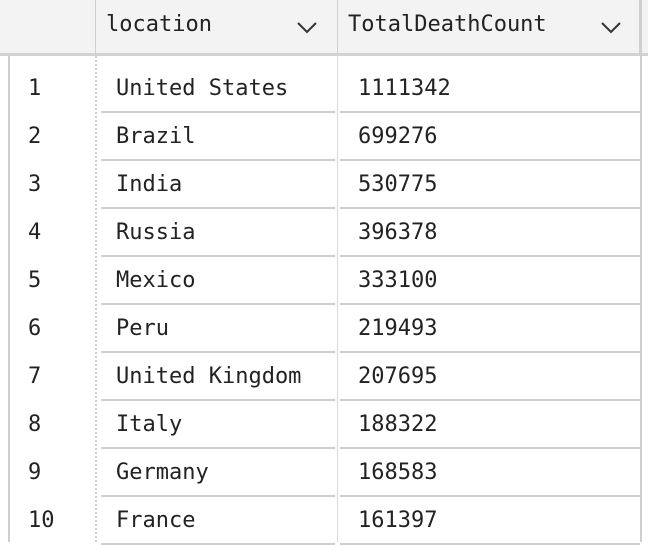 This screenshot has width=648, height=545. Describe the element at coordinates (490, 473) in the screenshot. I see `total-death-count-cell: 168583` at that location.